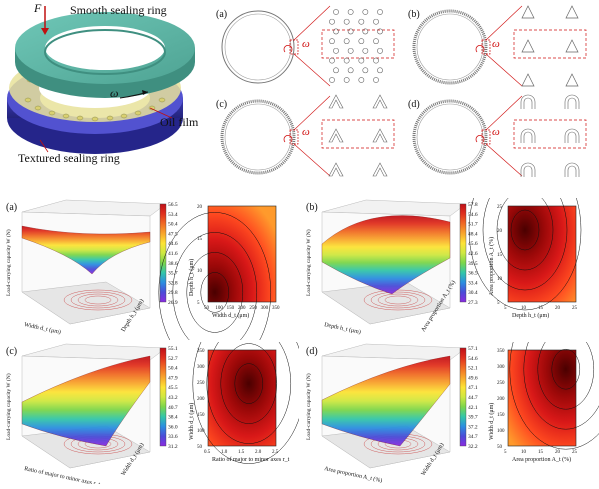  Describe the element at coordinates (201, 431) in the screenshot. I see `contour-y-tick: 100` at that location.